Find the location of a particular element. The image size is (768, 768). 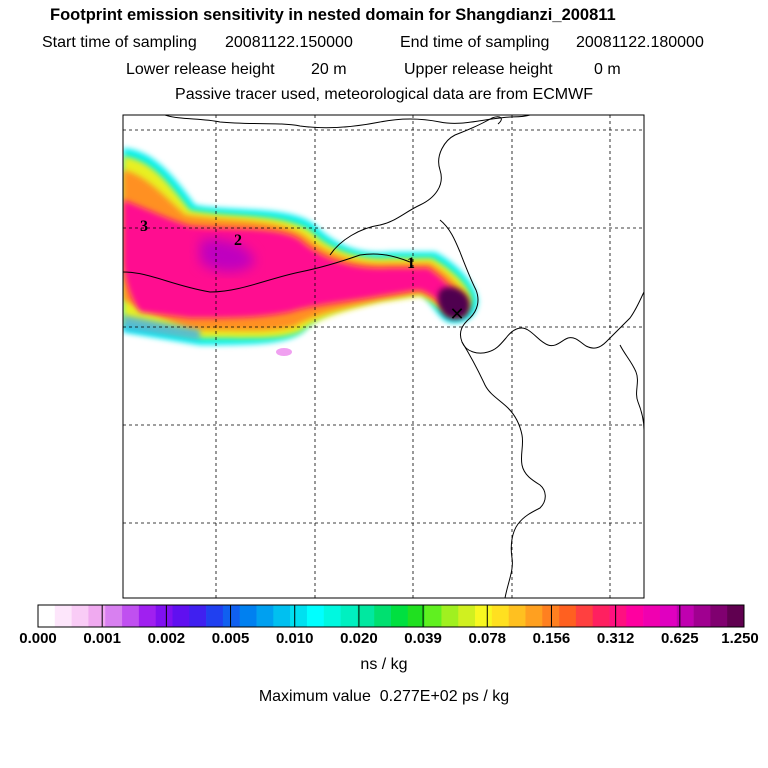

colorbar-tick-label: 0.005 is located at coordinates (230, 638).